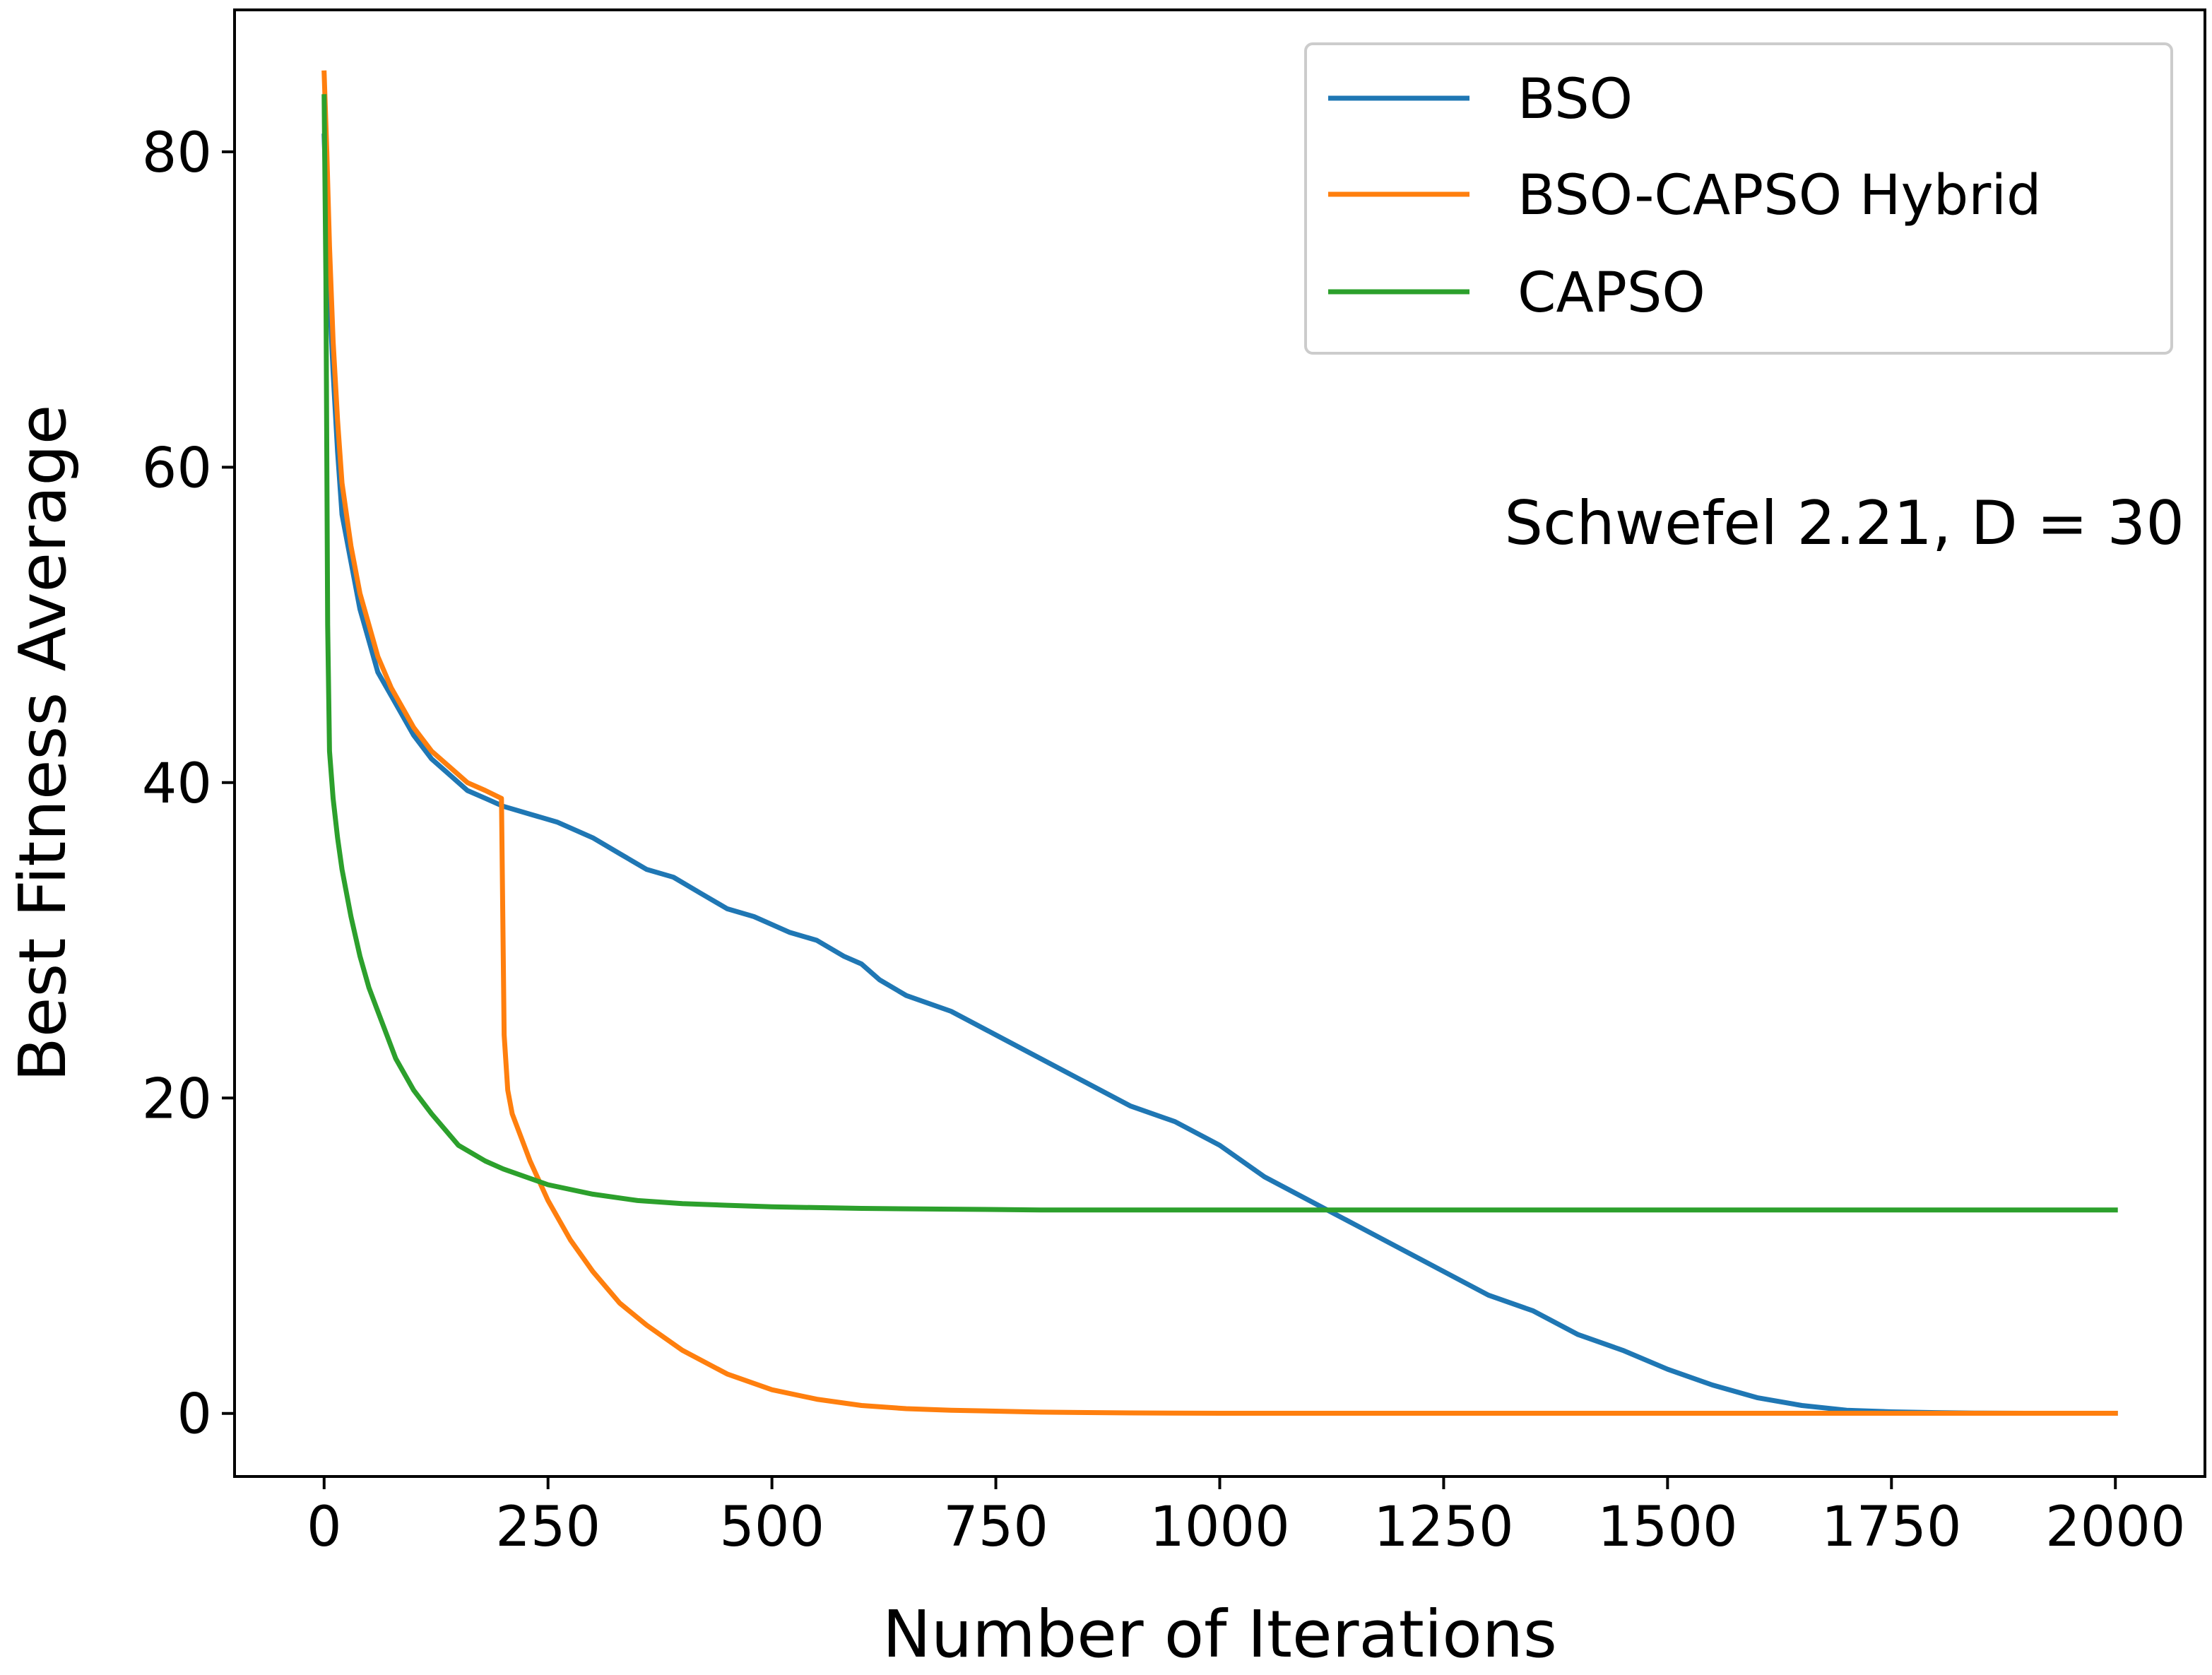 Image resolution: width=2212 pixels, height=1675 pixels. What do you see at coordinates (1844, 523) in the screenshot?
I see `chart-annotation: Schwefel 2.21, D = 30` at bounding box center [1844, 523].